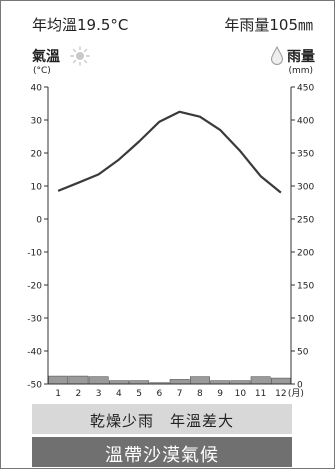  Describe the element at coordinates (42, 71) in the screenshot. I see `temperature-unit: (°C)` at that location.